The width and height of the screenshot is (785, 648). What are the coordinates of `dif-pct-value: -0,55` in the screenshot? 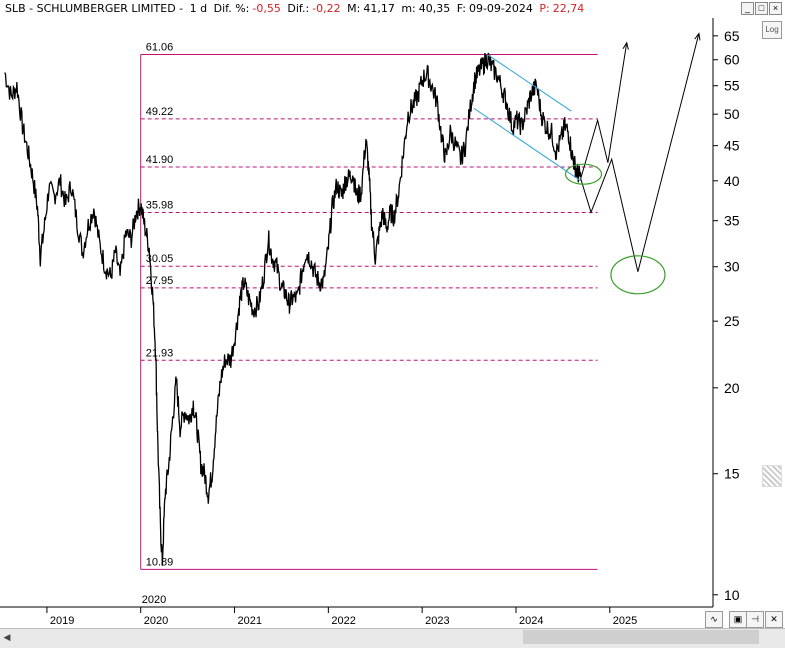 It's located at (266, 8).